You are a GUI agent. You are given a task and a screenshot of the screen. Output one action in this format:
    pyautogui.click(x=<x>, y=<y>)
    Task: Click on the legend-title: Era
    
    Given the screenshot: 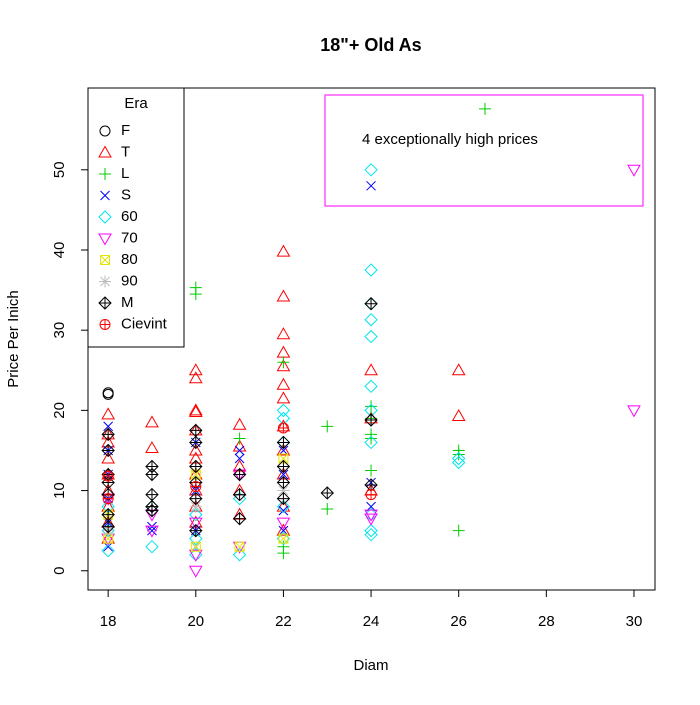 What is the action you would take?
    pyautogui.click(x=136, y=103)
    